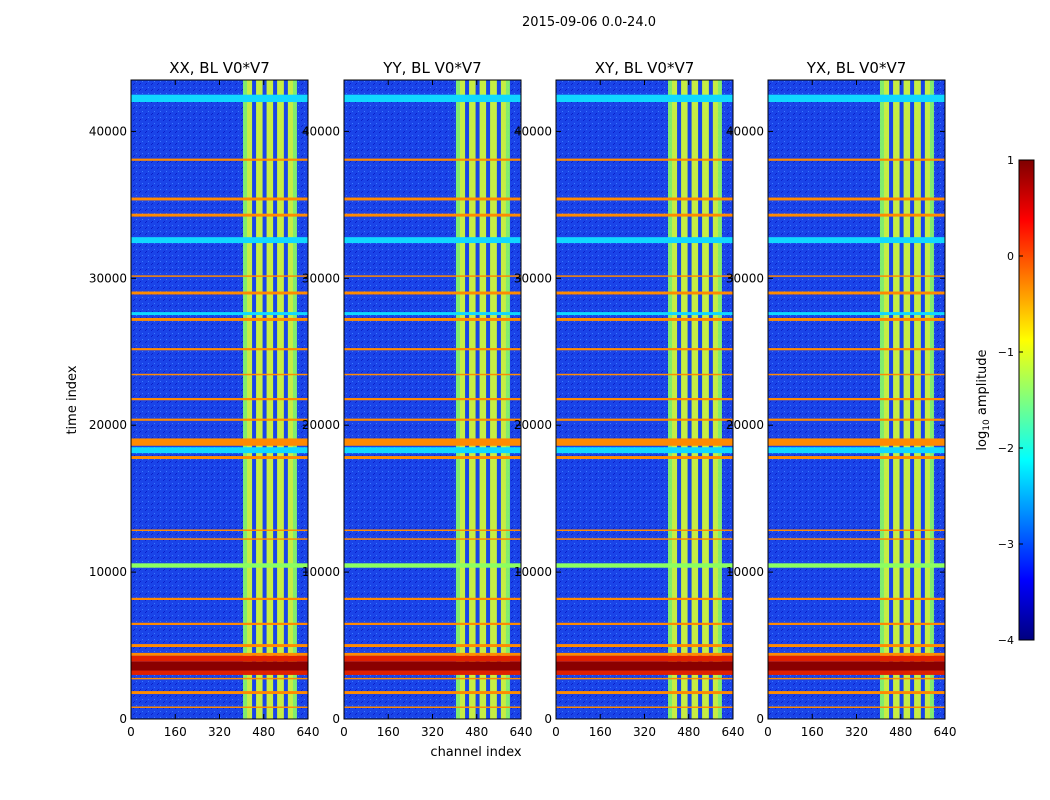 The height and width of the screenshot is (800, 1050). What do you see at coordinates (760, 719) in the screenshot?
I see `y-tick-label: 0` at bounding box center [760, 719].